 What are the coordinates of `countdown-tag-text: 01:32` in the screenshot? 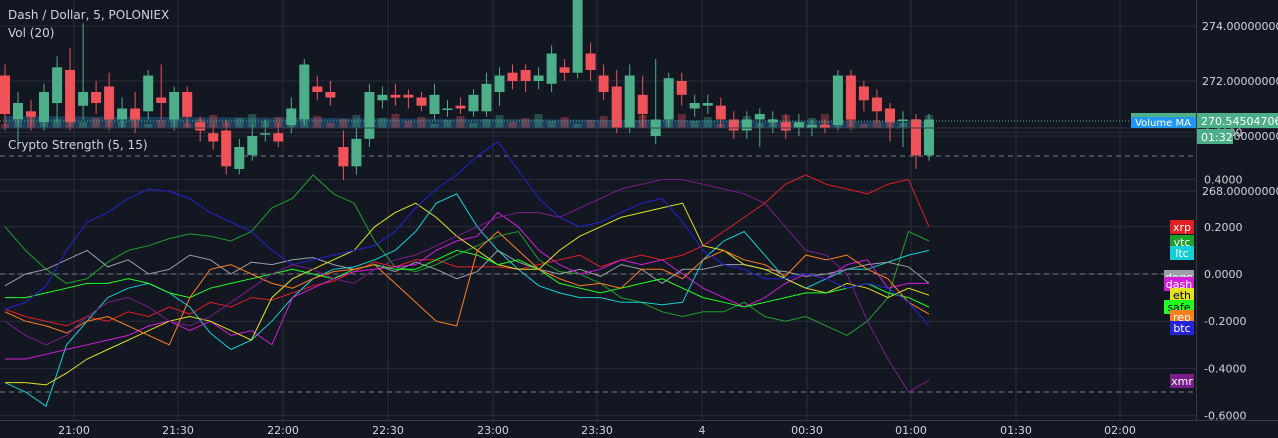 It's located at (1217, 137).